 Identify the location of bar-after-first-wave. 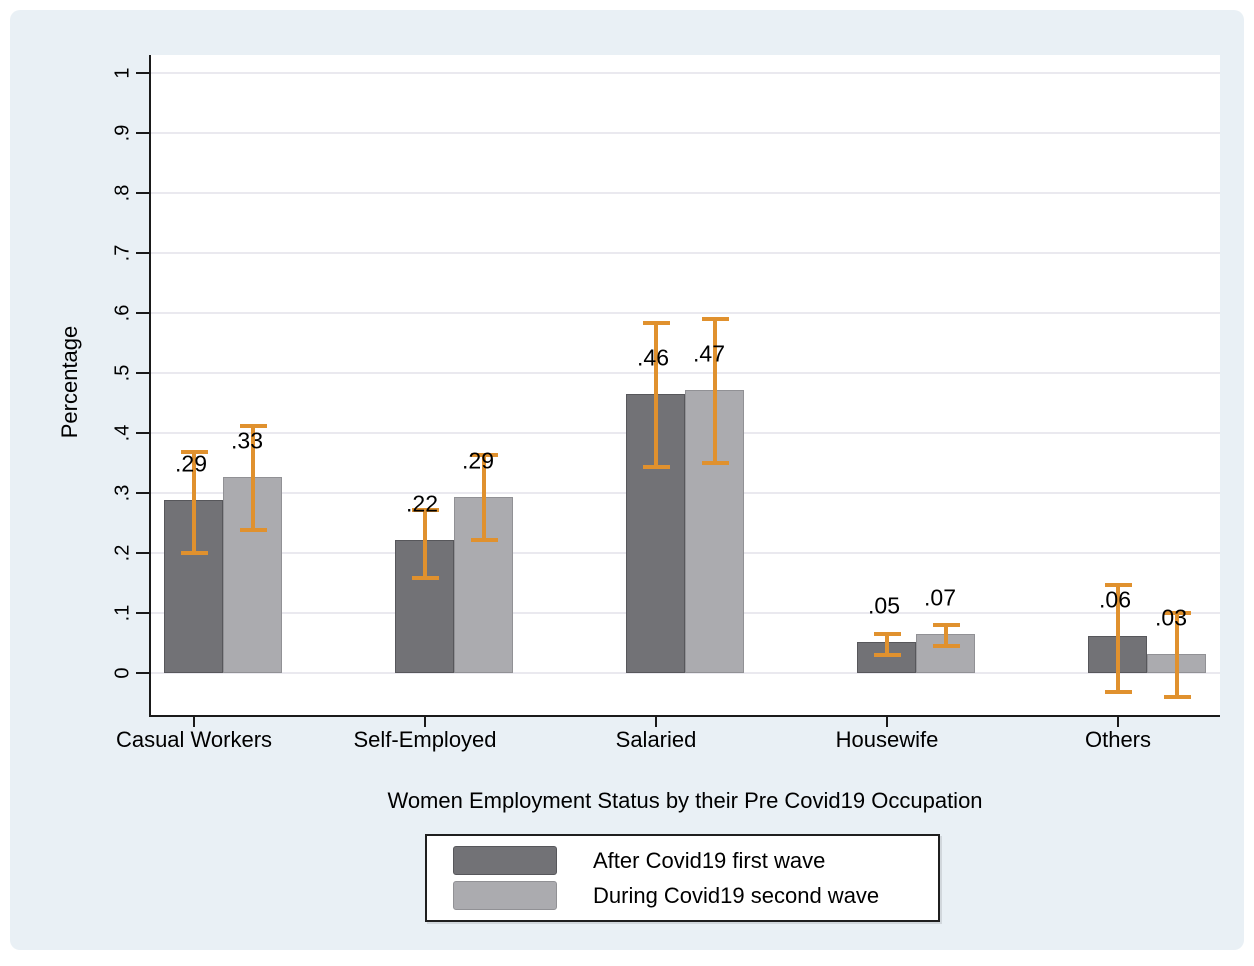
(655, 533).